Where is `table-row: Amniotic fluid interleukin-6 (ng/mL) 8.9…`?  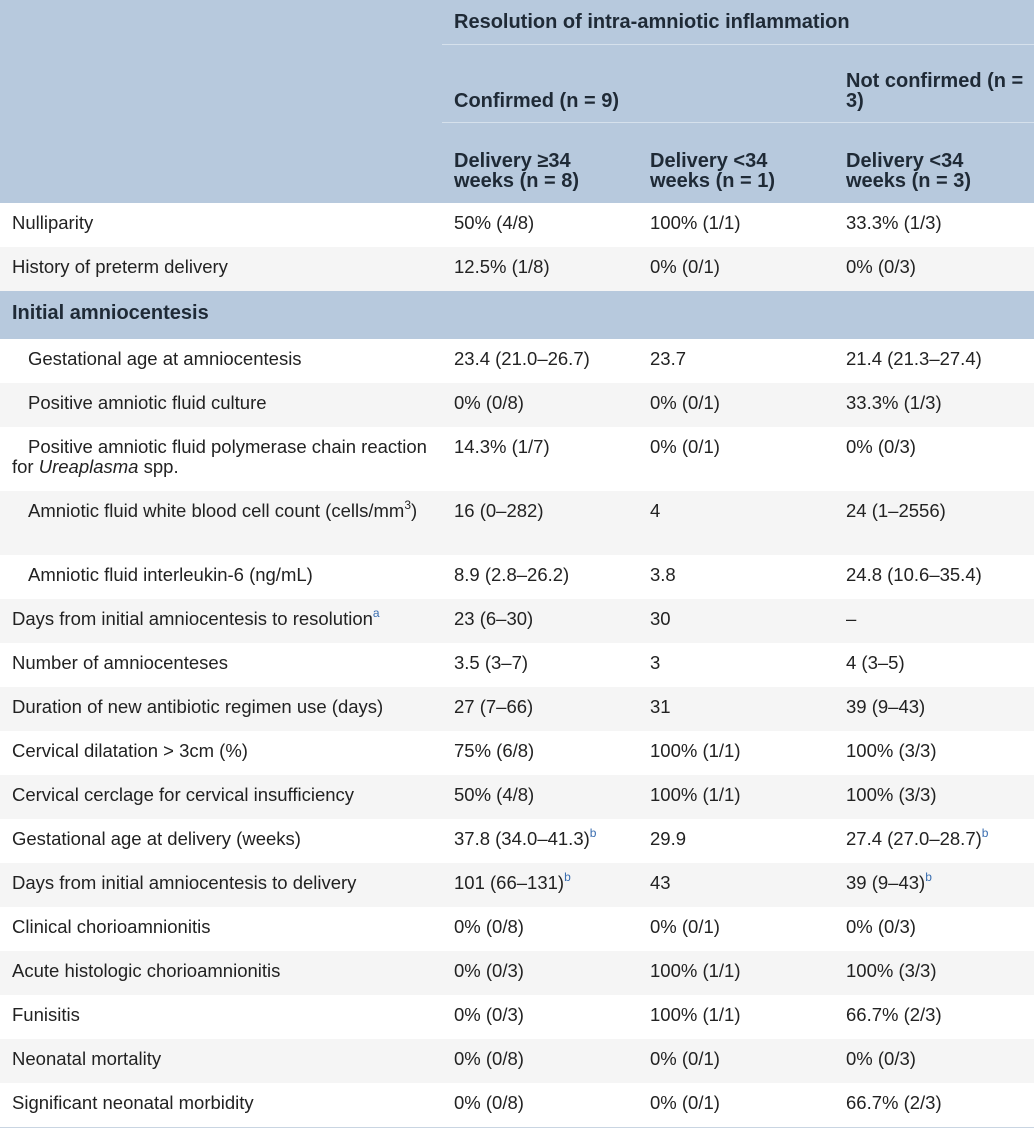 table-row: Amniotic fluid interleukin-6 (ng/mL) 8.9… is located at coordinates (517, 577).